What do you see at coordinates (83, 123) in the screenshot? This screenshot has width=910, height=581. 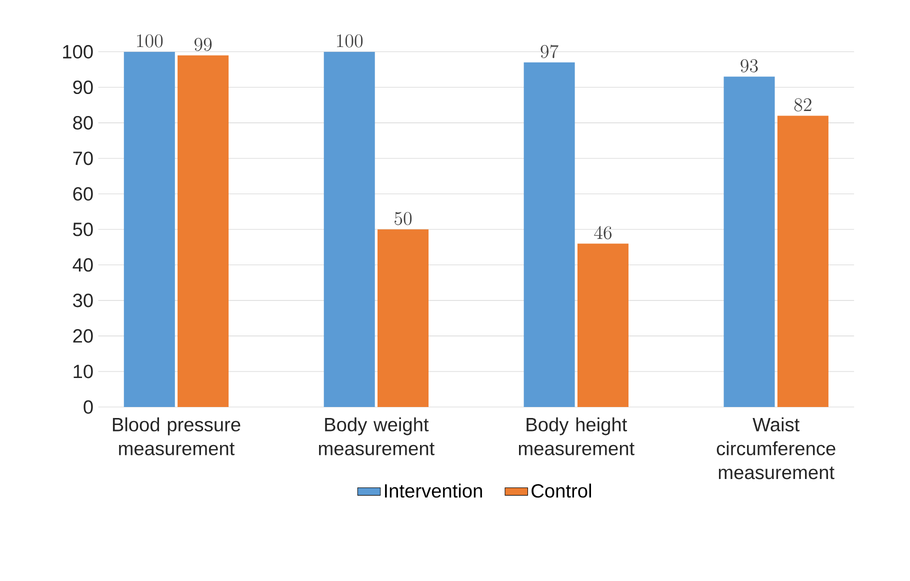 I see `y-tick-label: 80` at bounding box center [83, 123].